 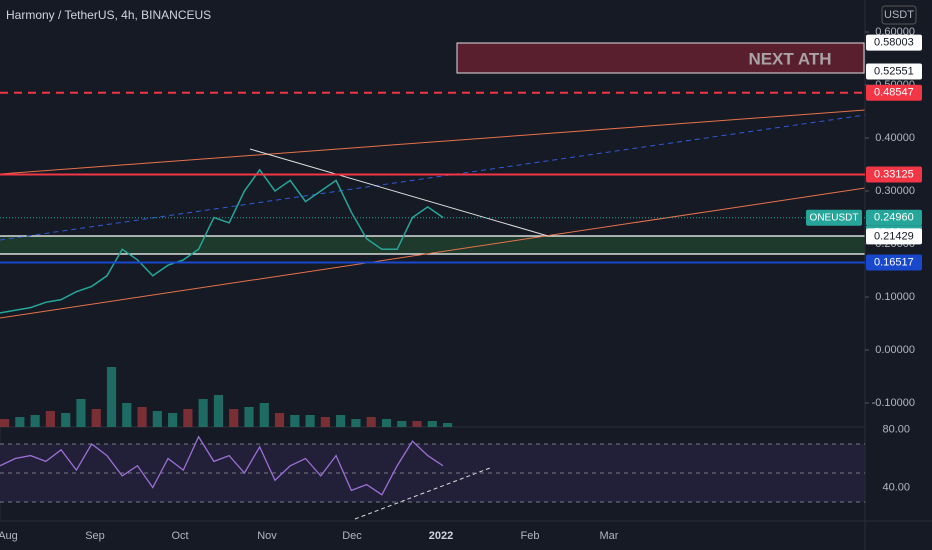 What do you see at coordinates (108, 15) in the screenshot?
I see `chart-title: Harmony / TetherUS, 4h, BINANCEUS` at bounding box center [108, 15].